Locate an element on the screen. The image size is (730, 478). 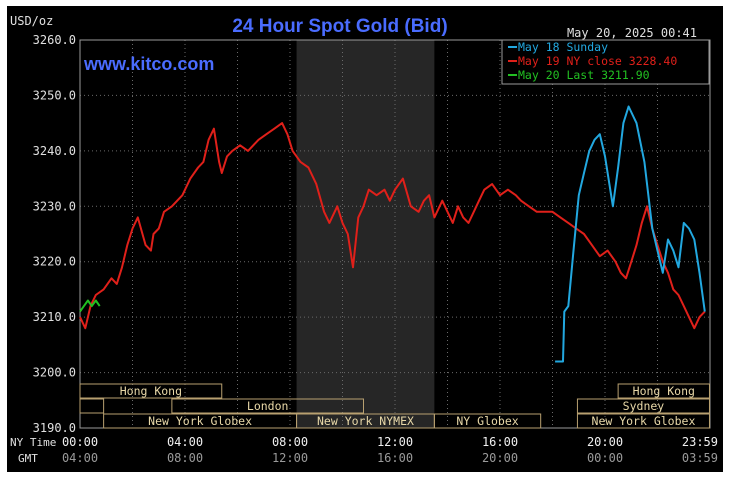
session-band: Sydney is located at coordinates (643, 406).